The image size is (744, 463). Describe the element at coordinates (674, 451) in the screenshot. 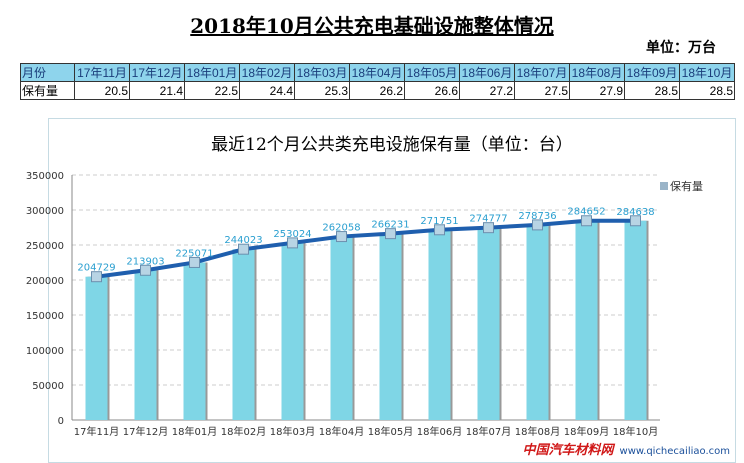

I see `watermark-url: www.qichecailiao.com` at that location.